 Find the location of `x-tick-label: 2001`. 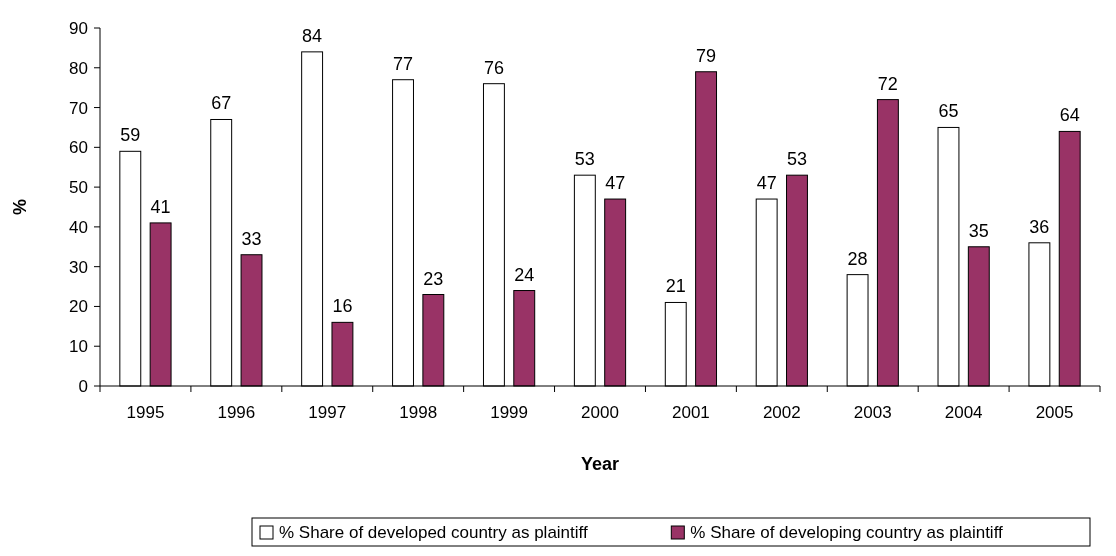

x-tick-label: 2001 is located at coordinates (691, 412).